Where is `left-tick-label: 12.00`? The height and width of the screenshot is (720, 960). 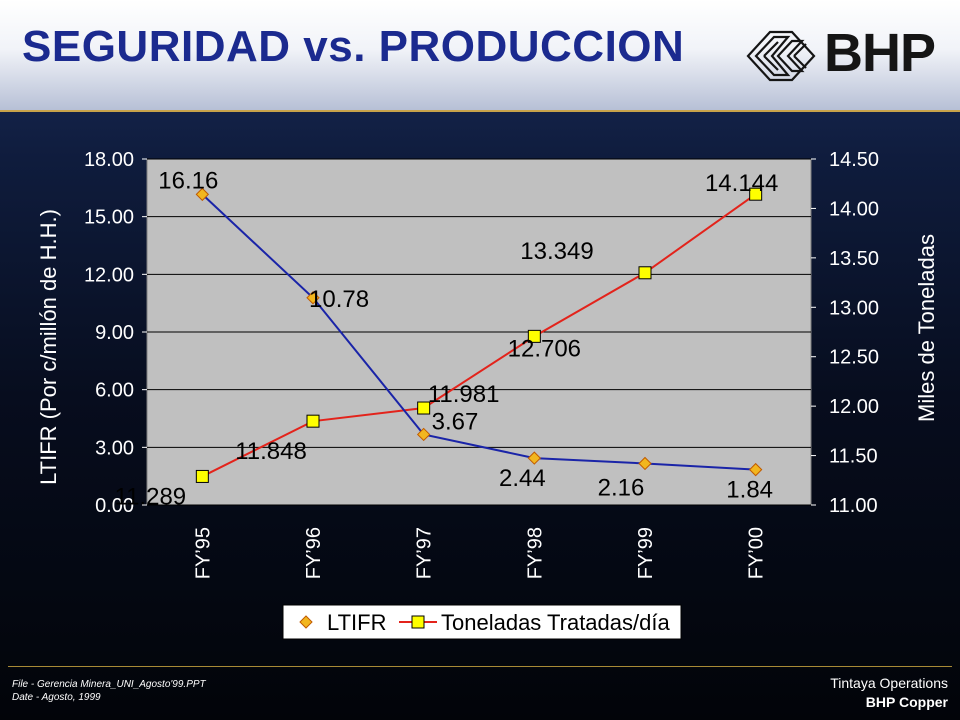
left-tick-label: 12.00 is located at coordinates (109, 275).